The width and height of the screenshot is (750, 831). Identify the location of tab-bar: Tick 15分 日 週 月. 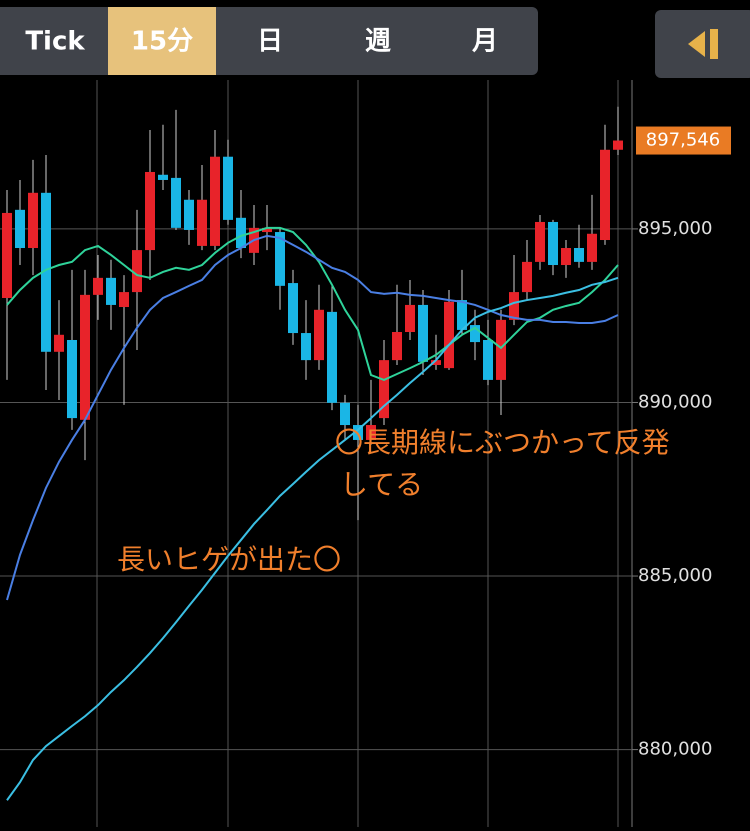
(269, 41).